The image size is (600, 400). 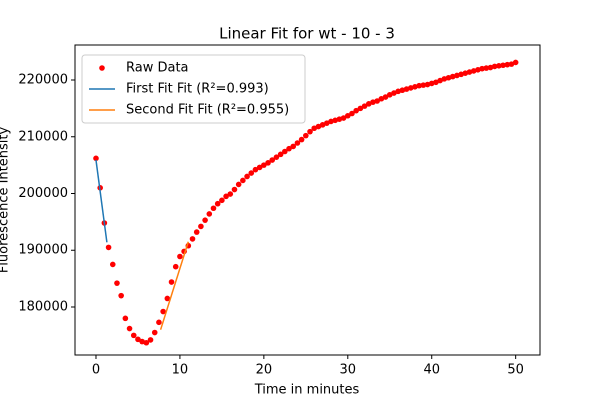 What do you see at coordinates (96, 370) in the screenshot?
I see `x-tick-label: 0` at bounding box center [96, 370].